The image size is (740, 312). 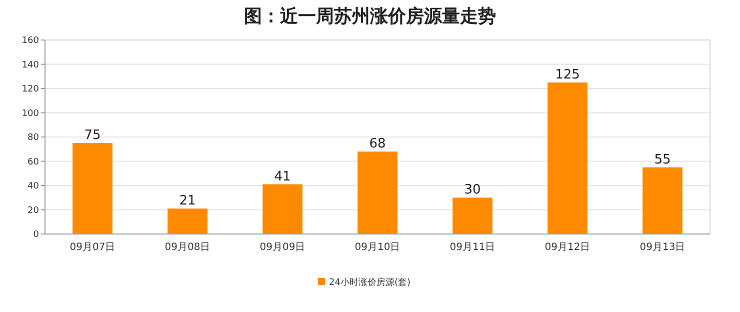 I want to click on y-tick-label: 140, so click(x=31, y=65).